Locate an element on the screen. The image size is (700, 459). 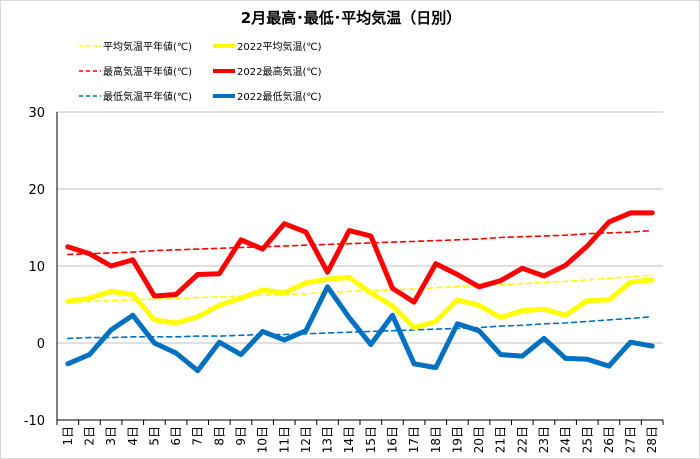
x-tick-label: 4日 is located at coordinates (133, 436).